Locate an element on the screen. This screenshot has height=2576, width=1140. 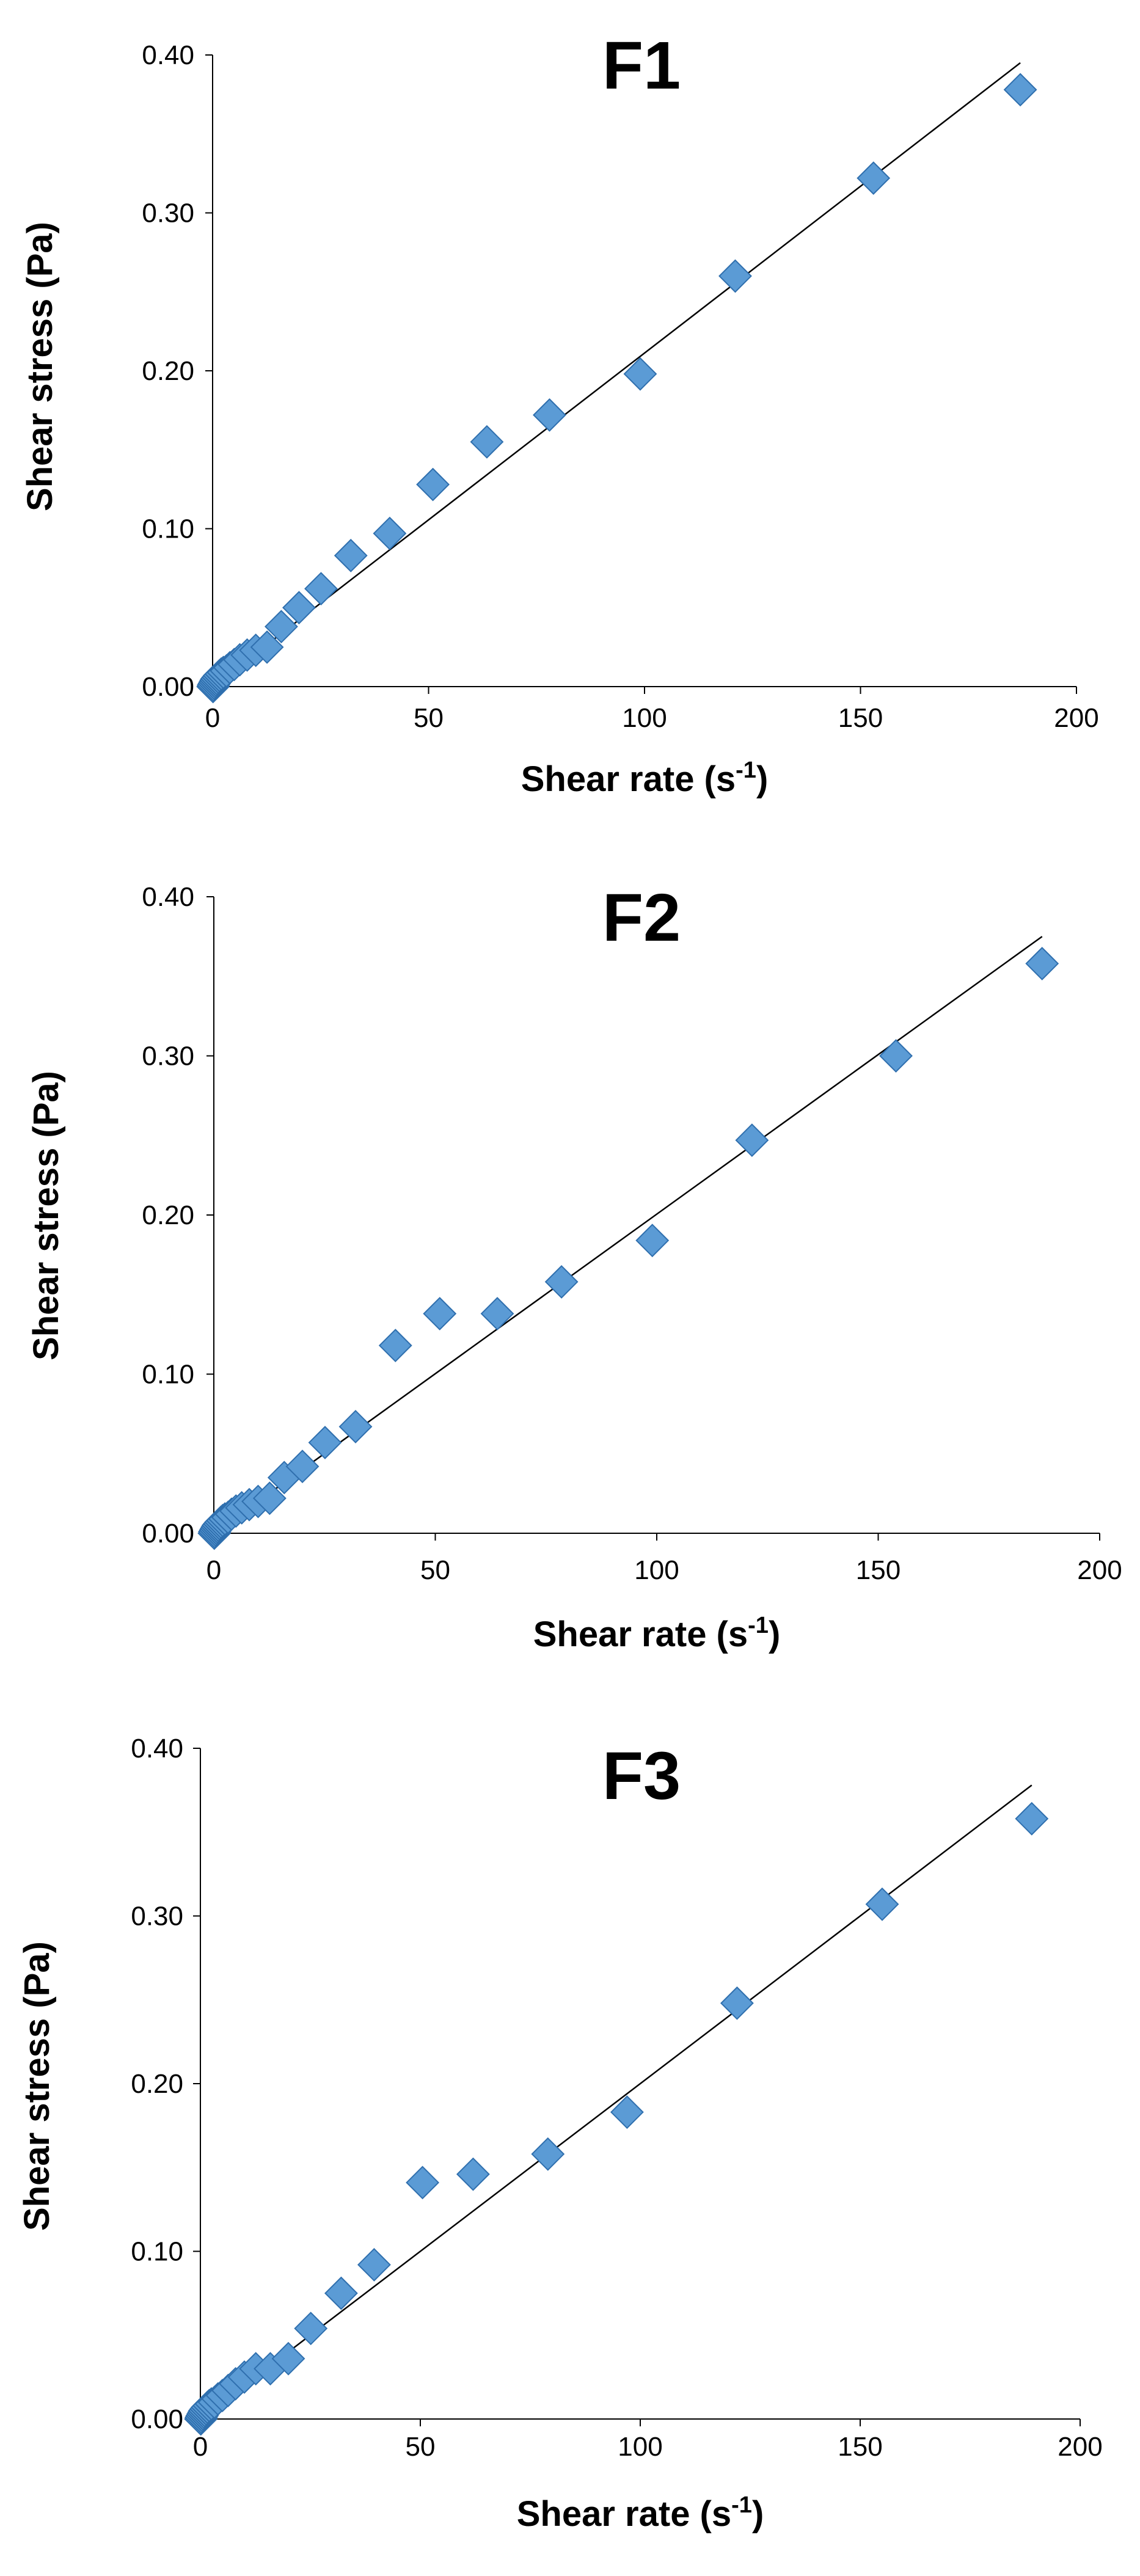
chart-title: F3 is located at coordinates (641, 1777).